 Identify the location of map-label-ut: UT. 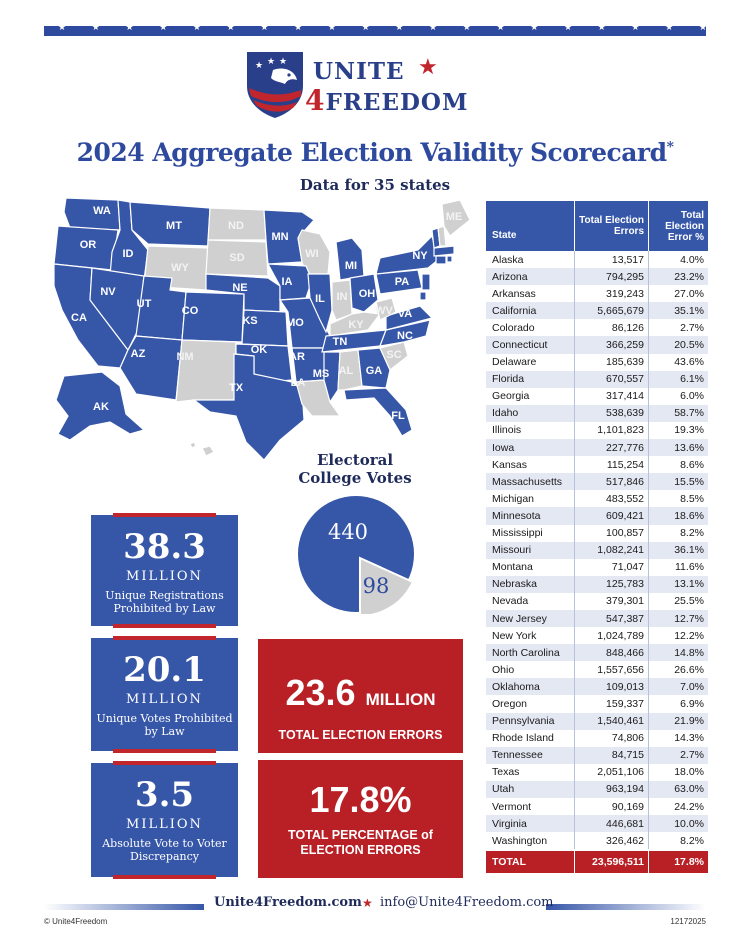
(144, 304).